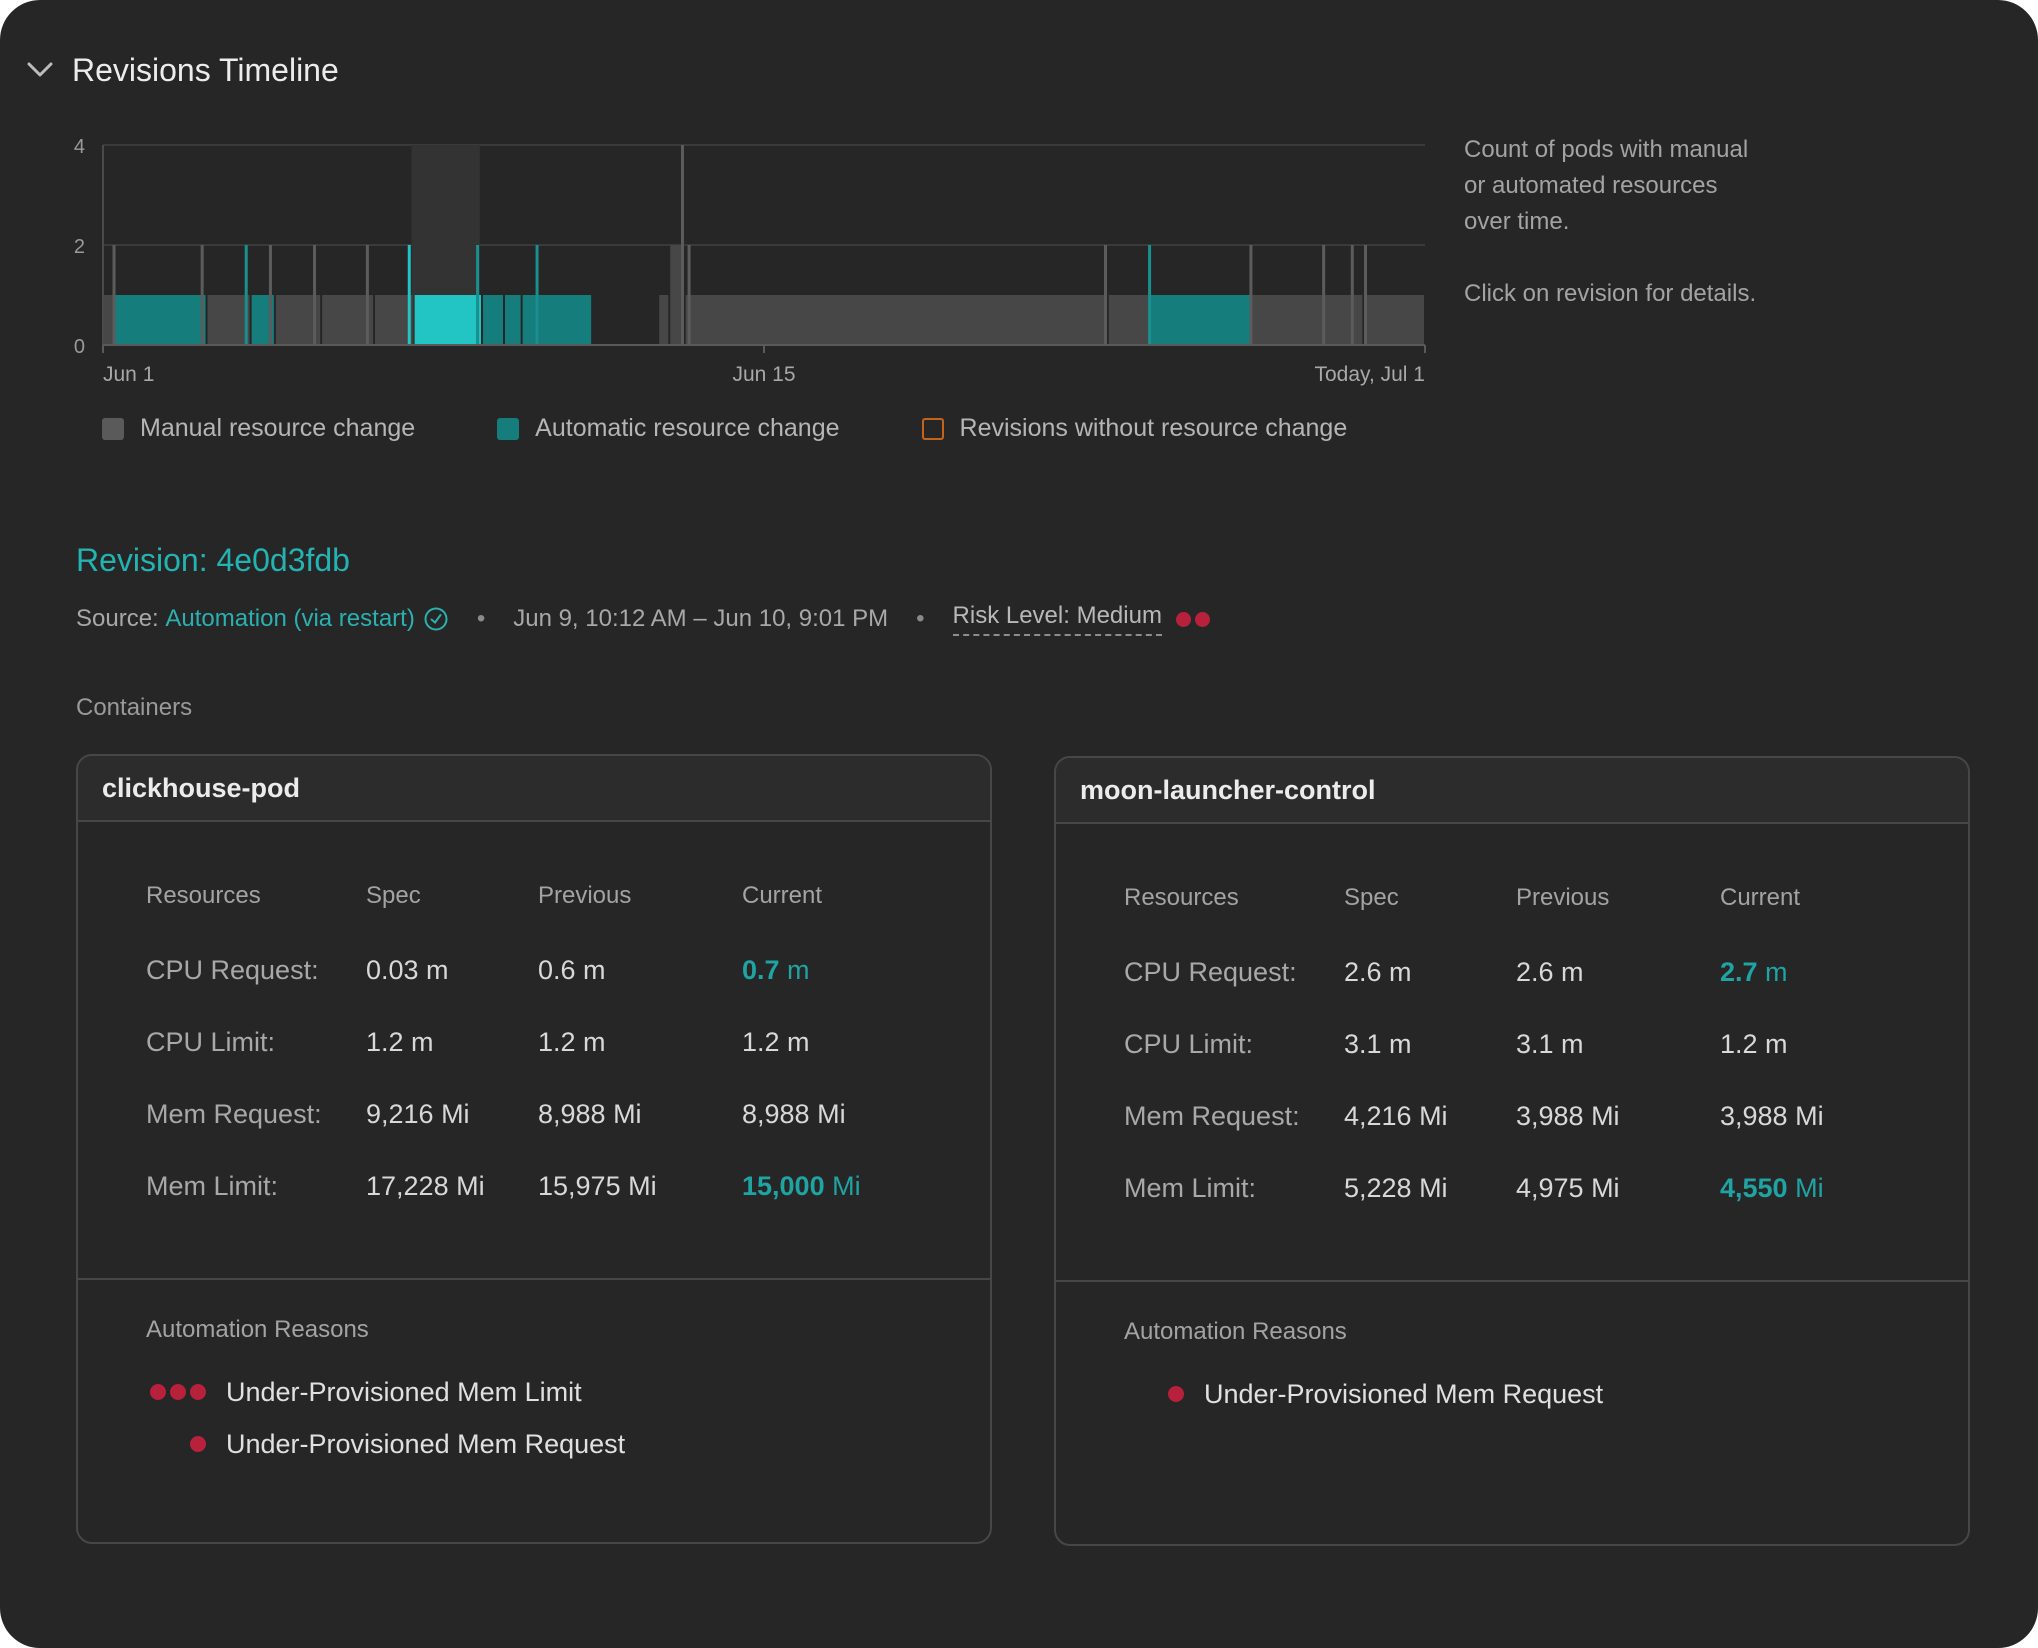  I want to click on table-row: Mem Limit: 5,228 Mi 4,975 Mi 4,550 Mi, so click(1522, 1188).